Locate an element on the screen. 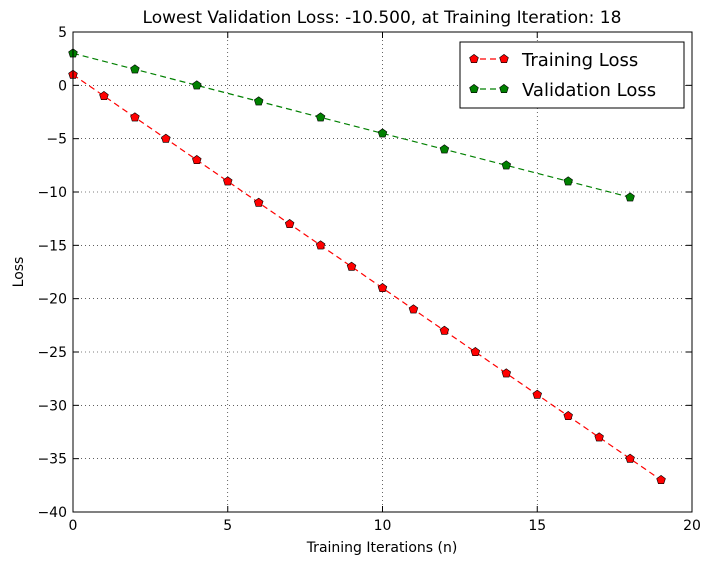 This screenshot has width=713, height=568. legend: Training Loss Validation Loss is located at coordinates (572, 75).